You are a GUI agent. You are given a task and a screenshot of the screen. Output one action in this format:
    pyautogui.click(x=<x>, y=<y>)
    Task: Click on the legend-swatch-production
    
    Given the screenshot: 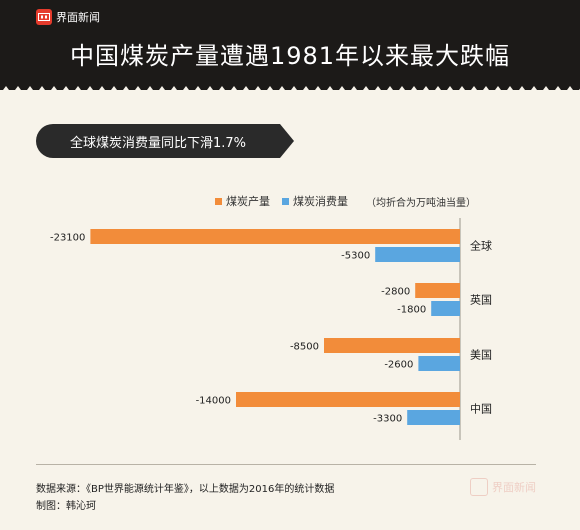 What is the action you would take?
    pyautogui.click(x=218, y=201)
    